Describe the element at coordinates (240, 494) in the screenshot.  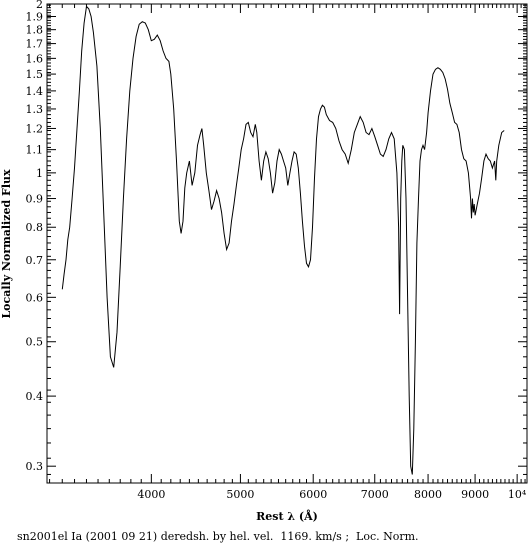
I see `x-tick-label: 5000` at that location.